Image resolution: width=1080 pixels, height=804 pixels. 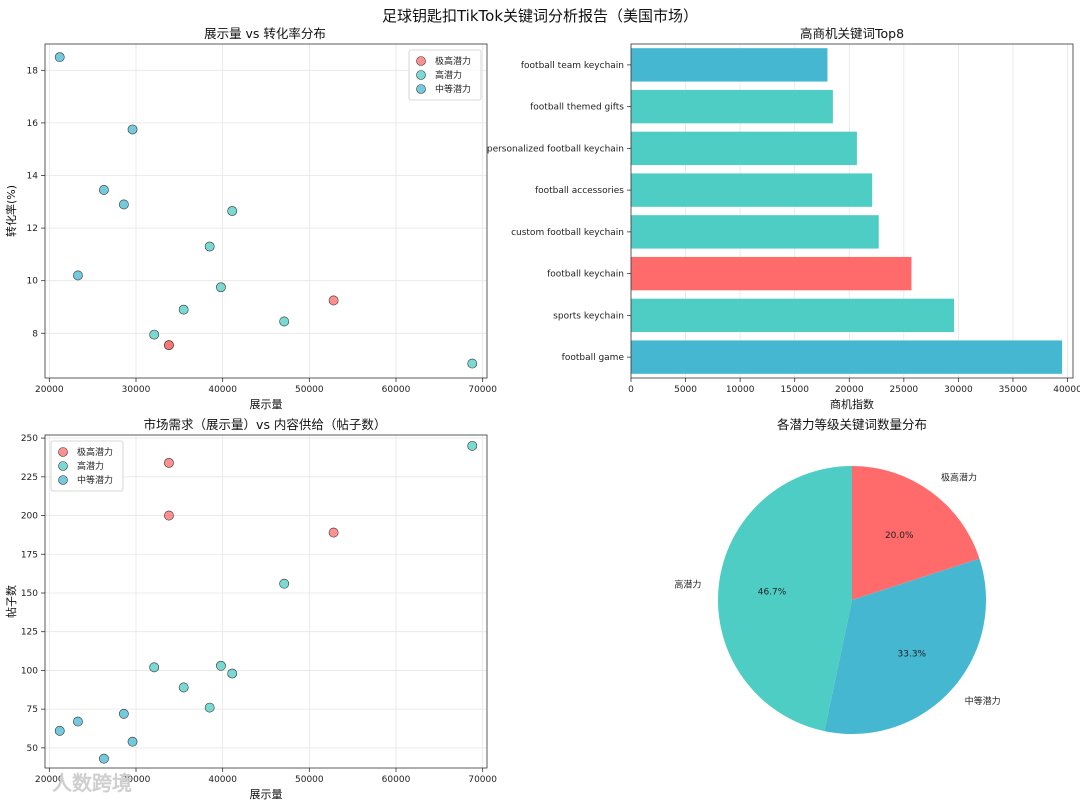 I want to click on y-tick-label: 150, so click(x=29, y=594).